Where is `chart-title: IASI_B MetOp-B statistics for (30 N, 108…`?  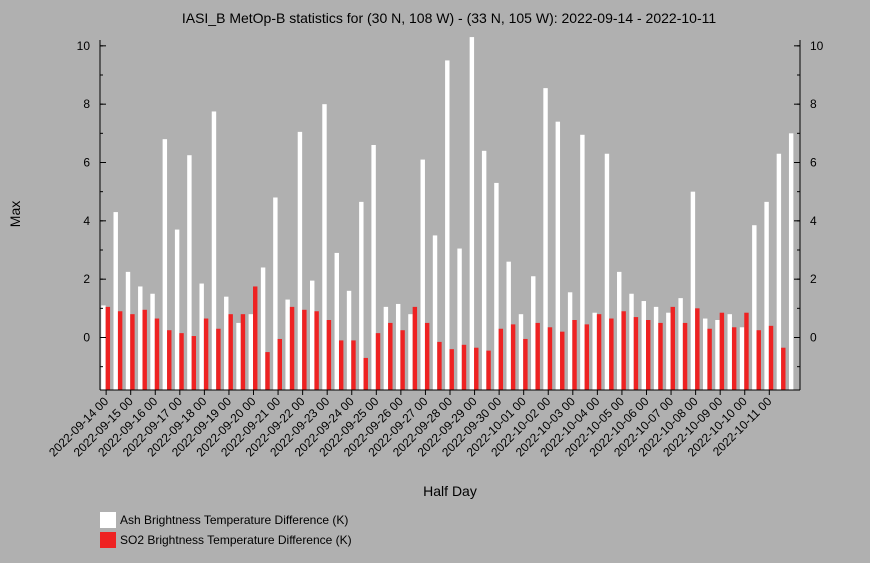 chart-title: IASI_B MetOp-B statistics for (30 N, 108… is located at coordinates (449, 18).